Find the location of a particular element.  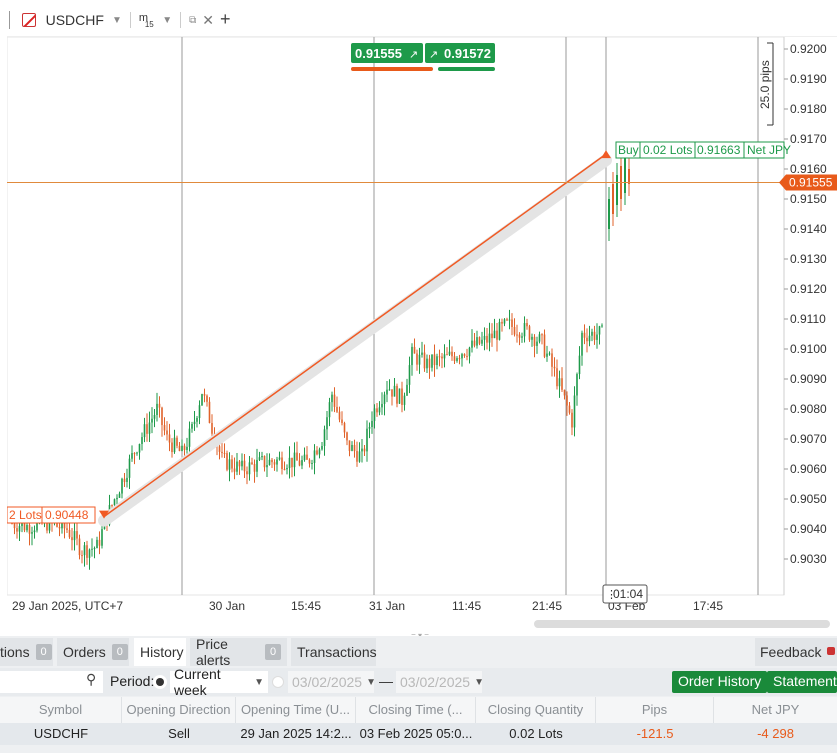

search-input is located at coordinates (51, 682).